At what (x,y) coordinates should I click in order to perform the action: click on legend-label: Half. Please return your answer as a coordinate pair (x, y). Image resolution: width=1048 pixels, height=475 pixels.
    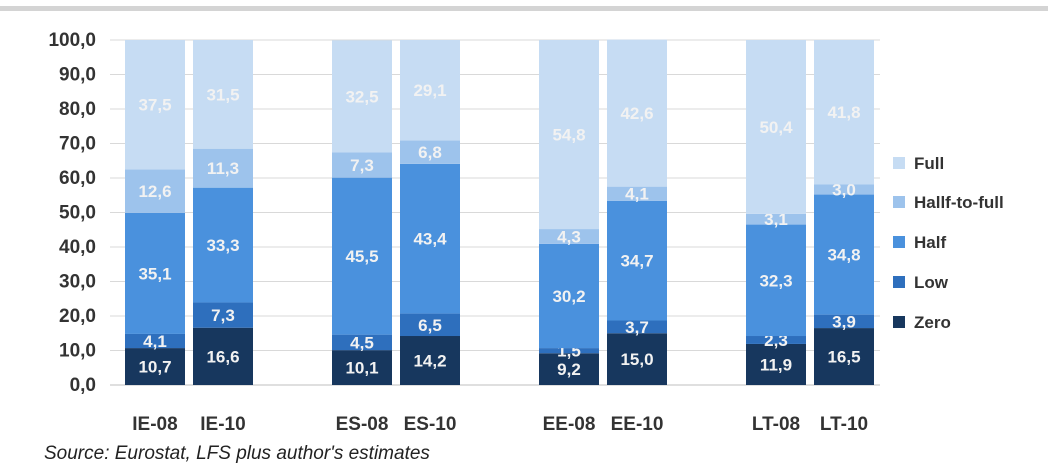
    Looking at the image, I should click on (930, 242).